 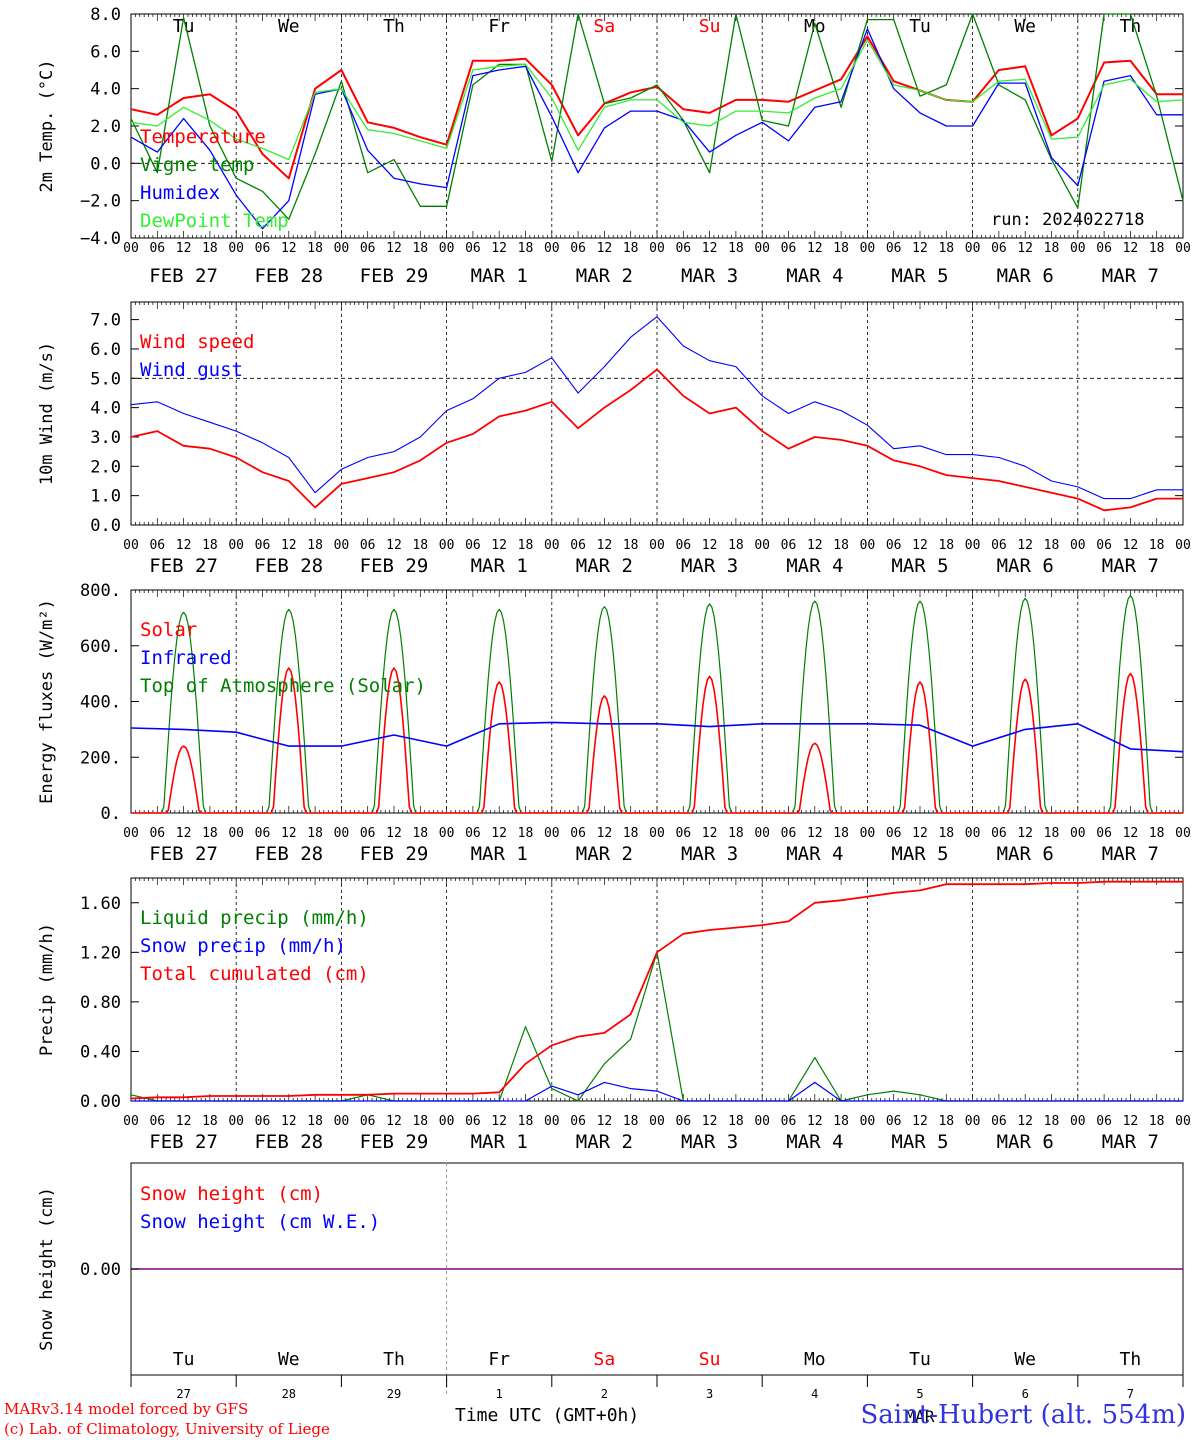 I want to click on panel-4-ytick-label: 0.80, so click(x=100, y=1003).